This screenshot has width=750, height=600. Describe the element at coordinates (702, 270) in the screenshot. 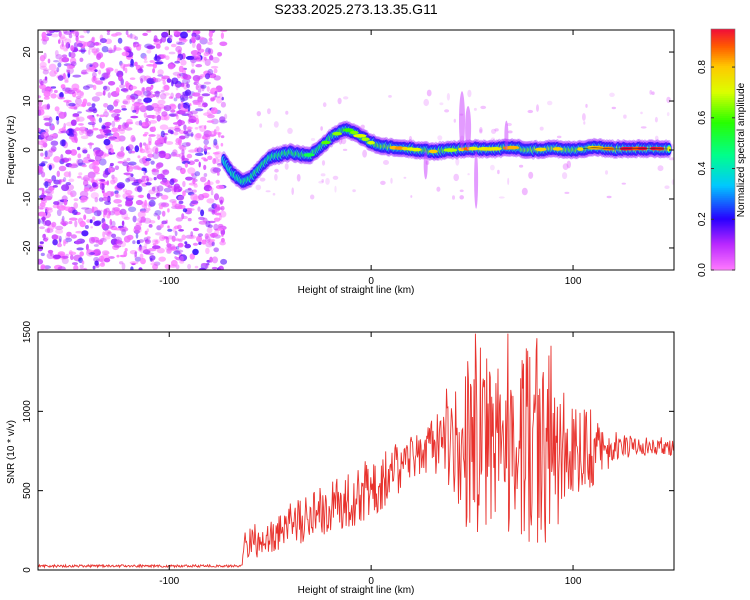

I see `colorbar-tick-label: 0.0` at that location.